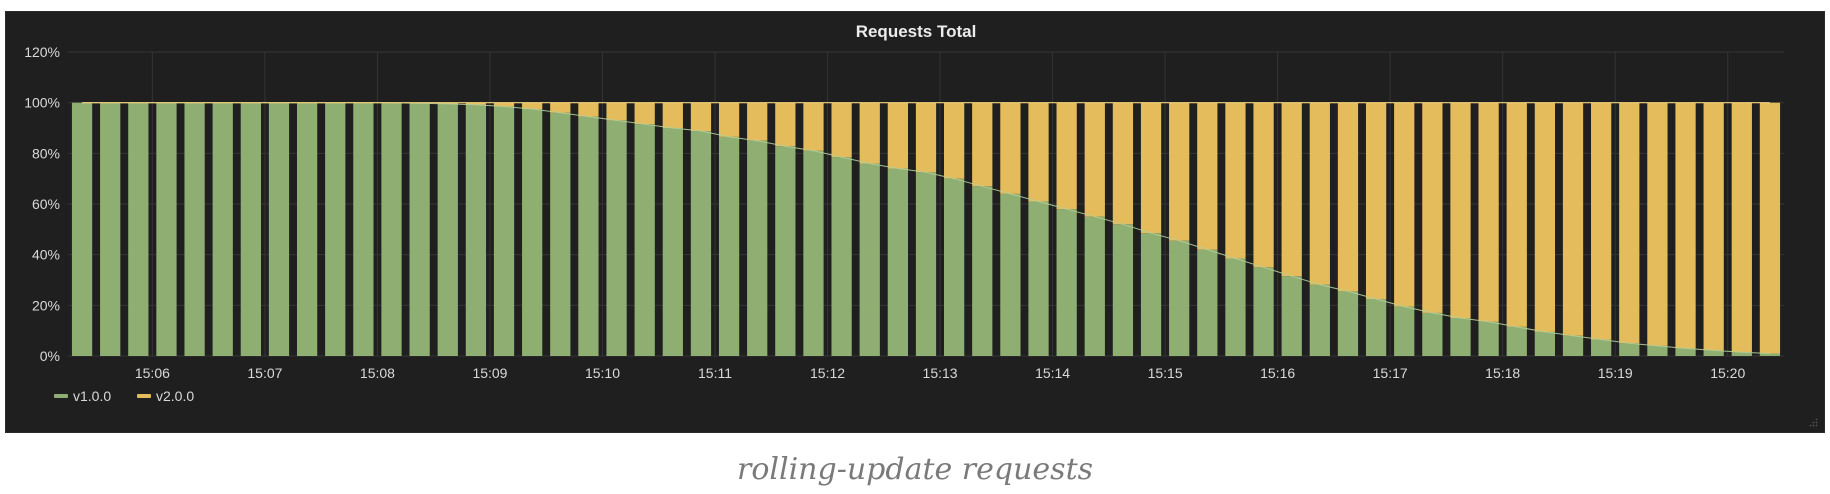 This screenshot has height=494, width=1830. I want to click on x-tick-label: 15:16, so click(1277, 373).